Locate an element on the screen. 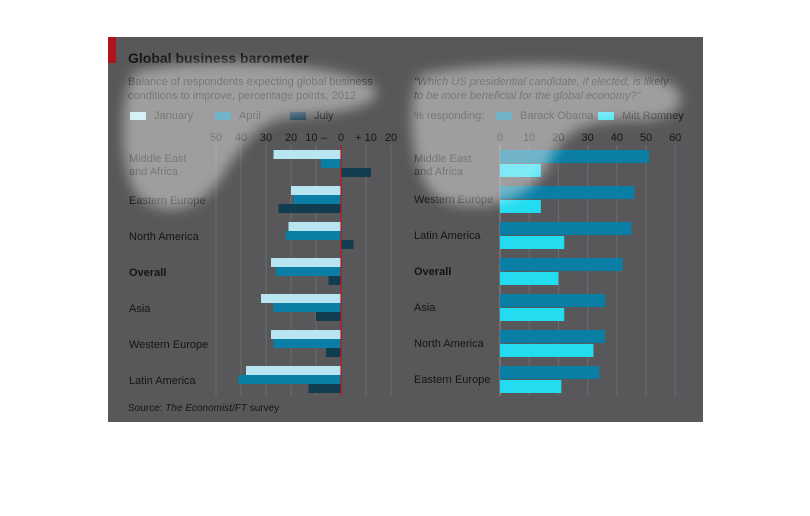 Image resolution: width=810 pixels, height=516 pixels. right-tick-label: 40 is located at coordinates (617, 138).